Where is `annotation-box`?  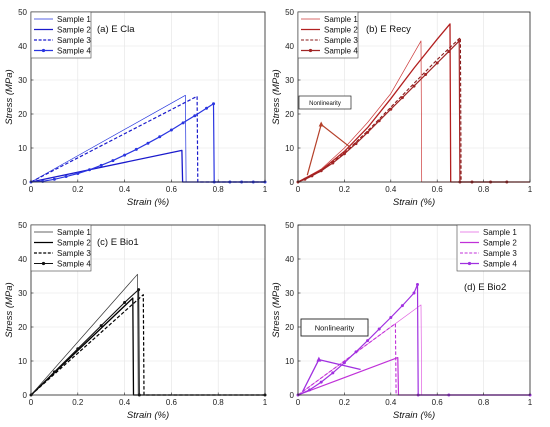 annotation-box is located at coordinates (334, 327).